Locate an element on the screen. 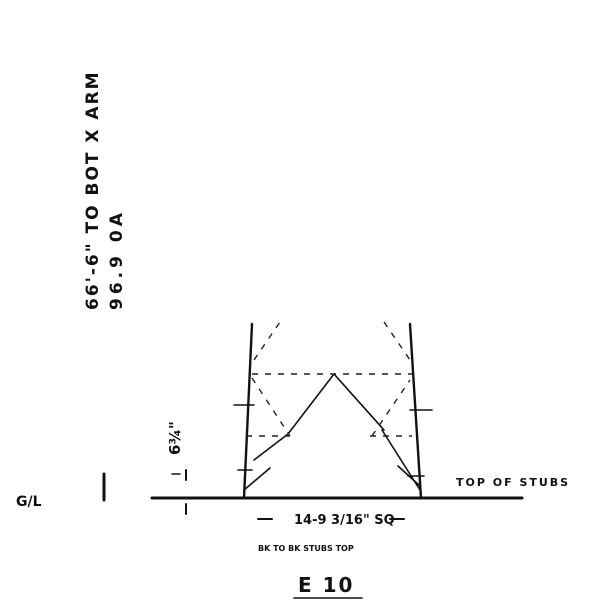 This screenshot has width=613, height=602. vertical-note-code: 96.9 0A is located at coordinates (117, 259).